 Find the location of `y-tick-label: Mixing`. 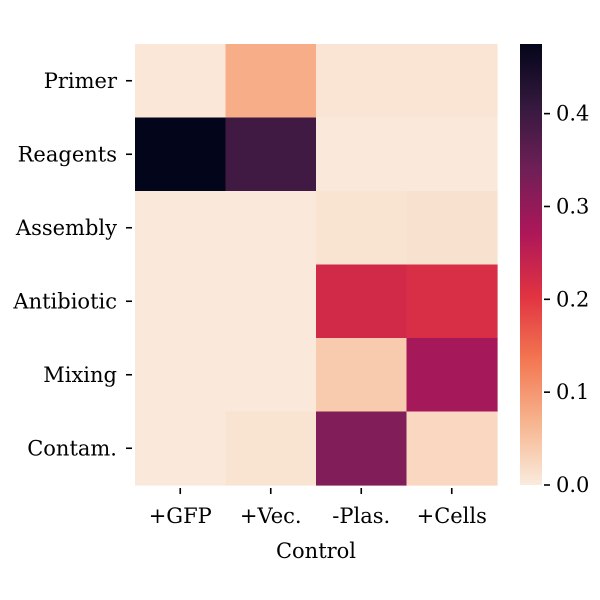

y-tick-label: Mixing is located at coordinates (80, 375).